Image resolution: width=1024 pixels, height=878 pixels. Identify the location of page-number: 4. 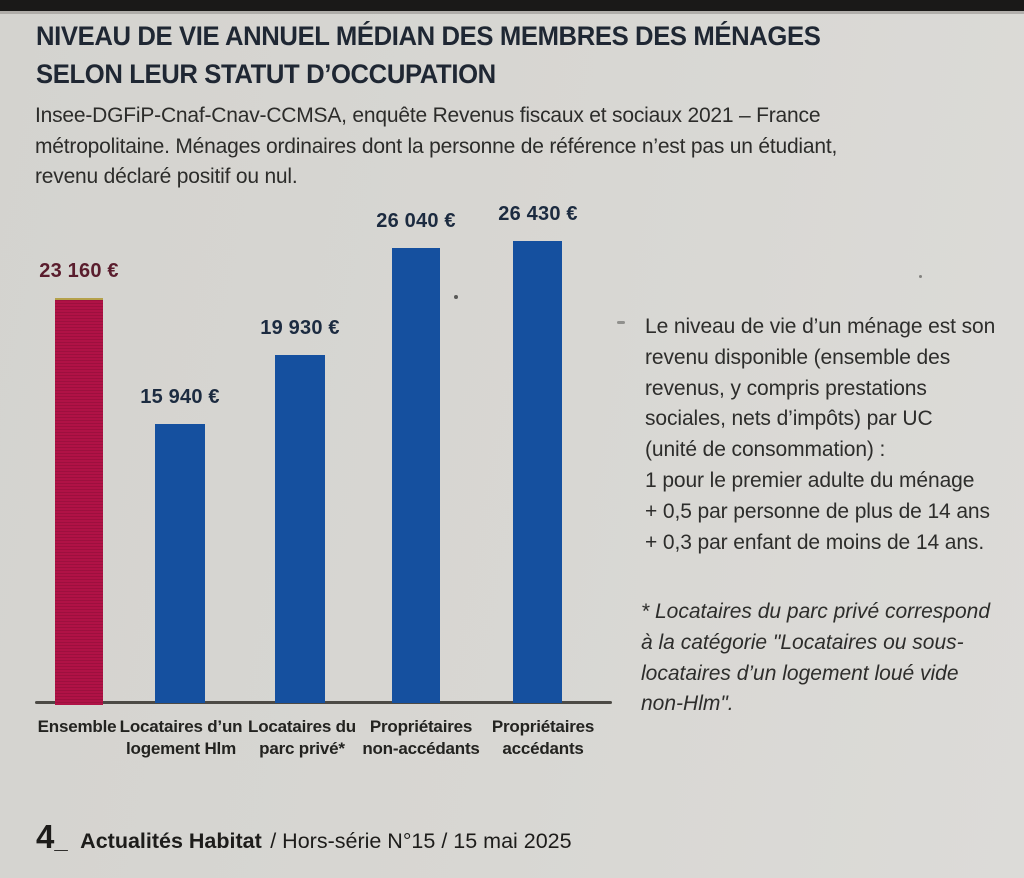
(45, 836).